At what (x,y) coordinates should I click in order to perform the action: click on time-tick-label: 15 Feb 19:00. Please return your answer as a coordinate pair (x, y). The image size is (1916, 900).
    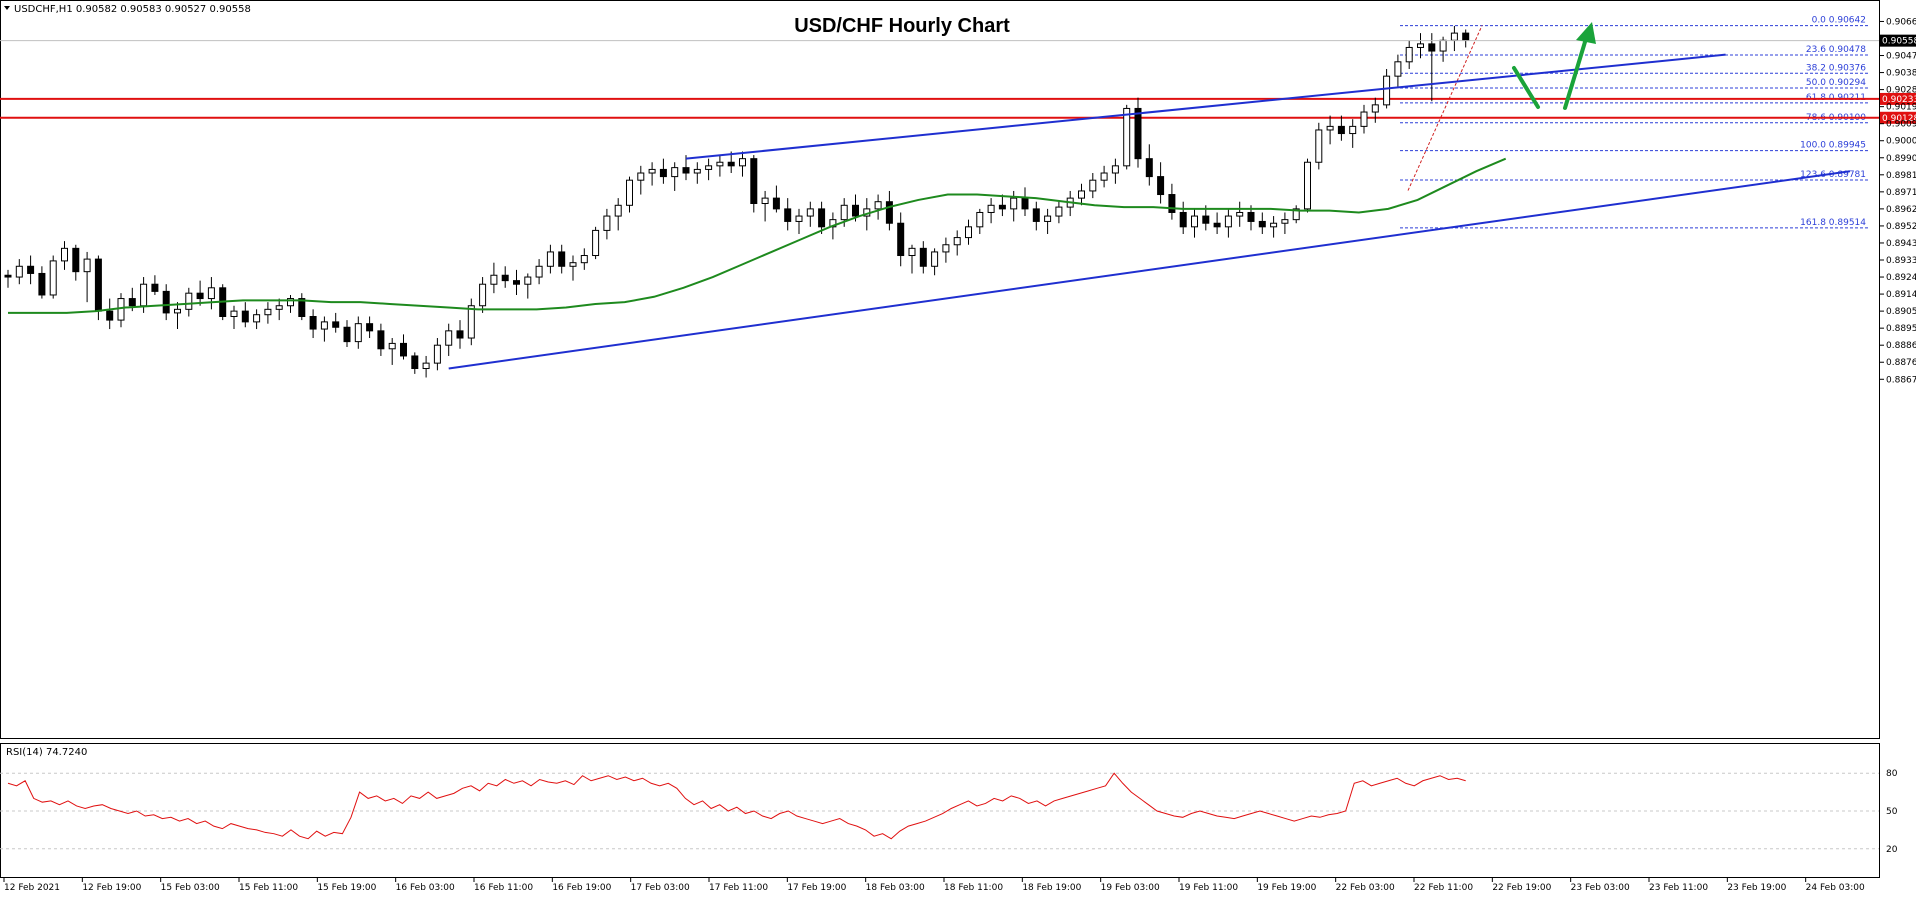
    Looking at the image, I should click on (346, 888).